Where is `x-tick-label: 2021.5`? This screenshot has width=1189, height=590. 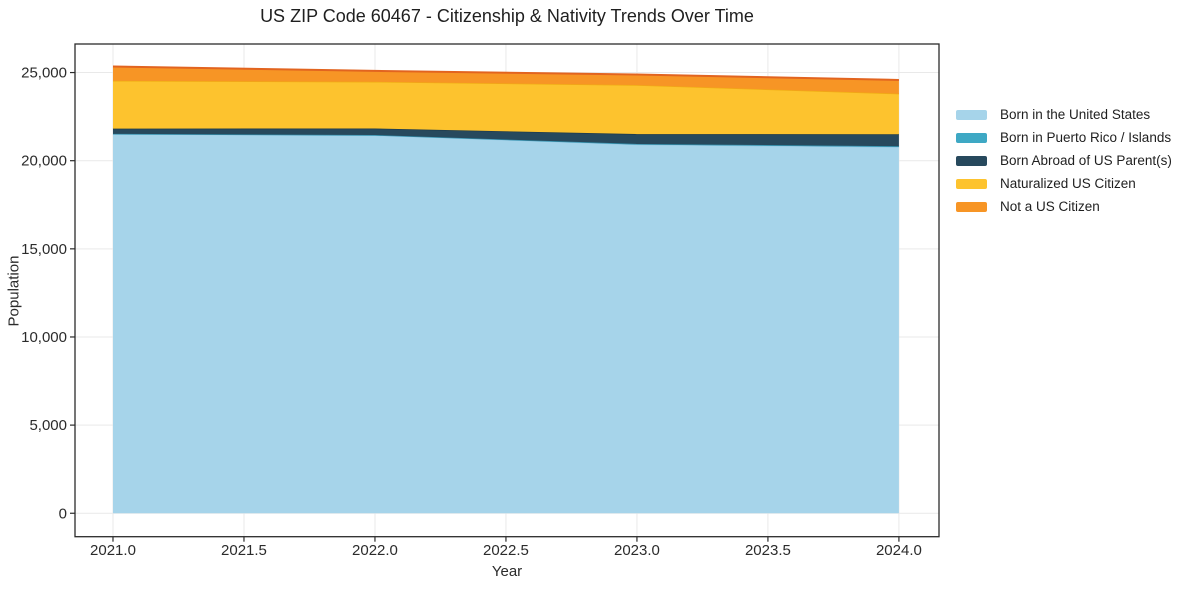 x-tick-label: 2021.5 is located at coordinates (244, 550).